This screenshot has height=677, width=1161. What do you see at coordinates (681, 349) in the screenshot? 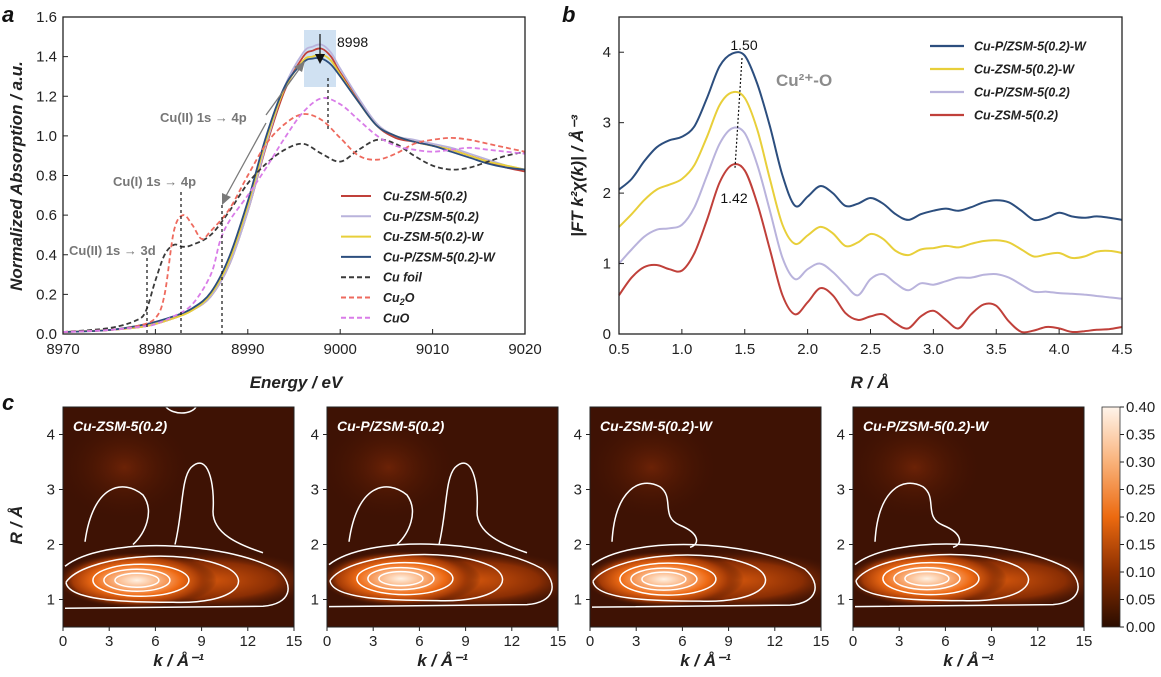
I see `x-tick-label-b: 1.0` at bounding box center [681, 349].